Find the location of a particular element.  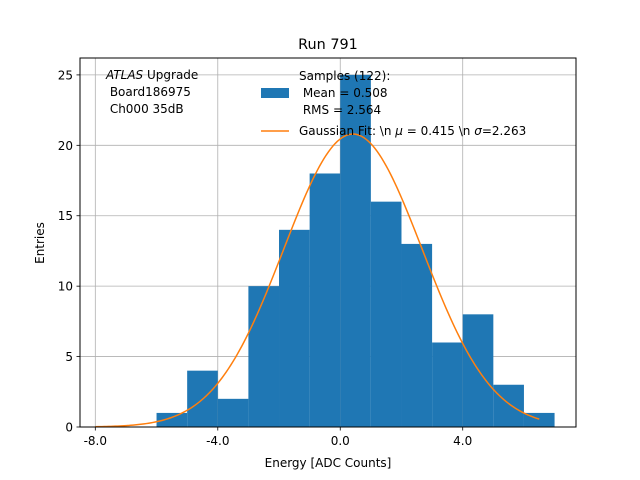

y-tick-label: 10 is located at coordinates (65, 287).